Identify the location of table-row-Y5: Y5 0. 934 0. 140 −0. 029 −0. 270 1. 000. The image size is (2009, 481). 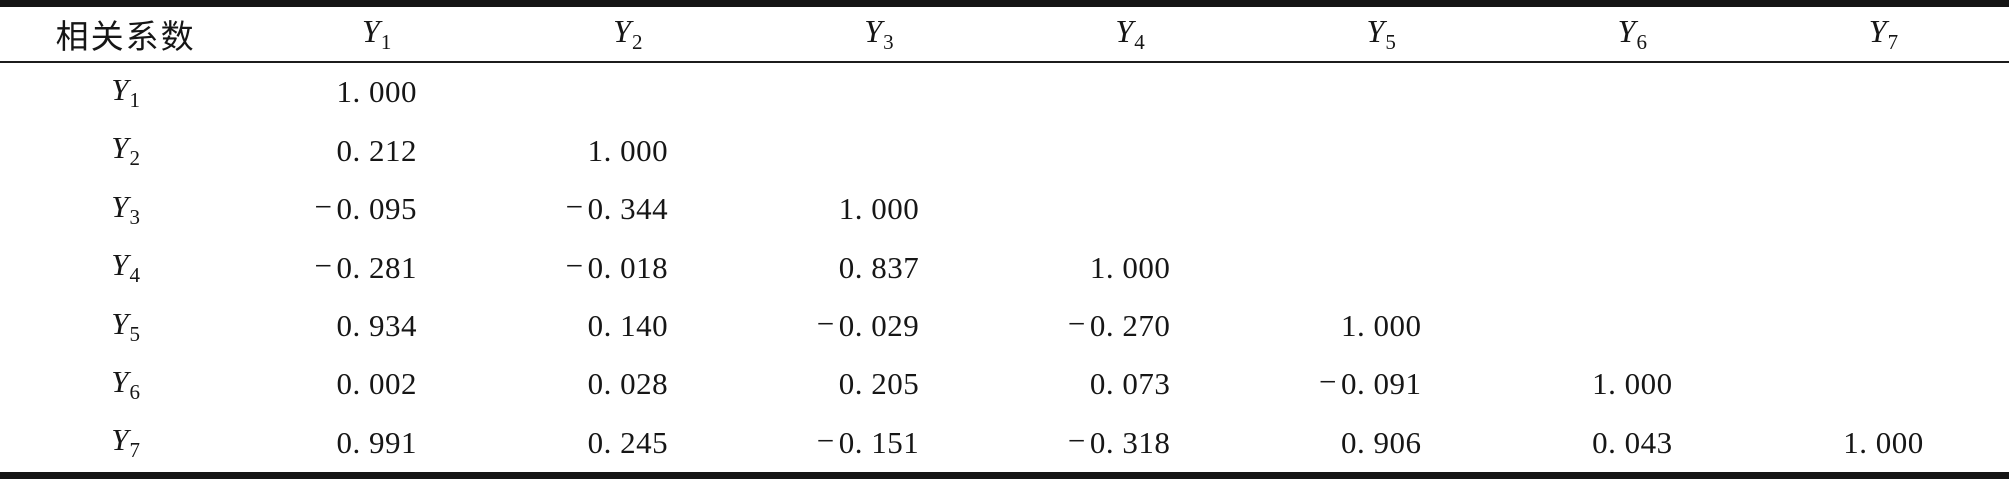
(1004, 326).